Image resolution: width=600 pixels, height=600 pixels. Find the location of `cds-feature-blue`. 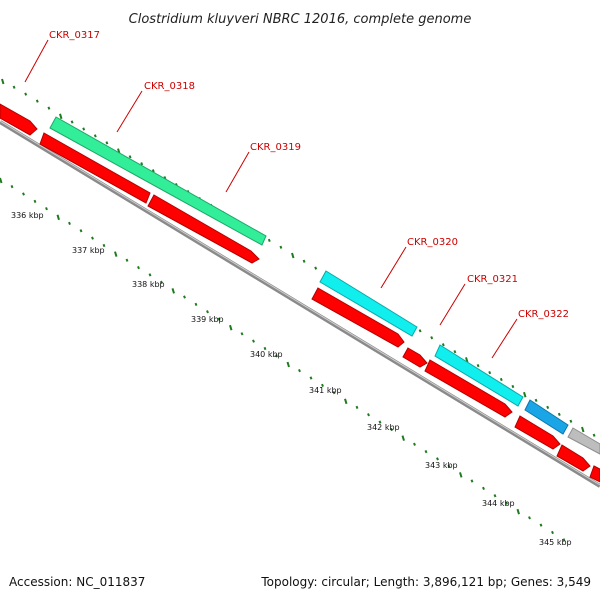

cds-feature-blue is located at coordinates (546, 417).